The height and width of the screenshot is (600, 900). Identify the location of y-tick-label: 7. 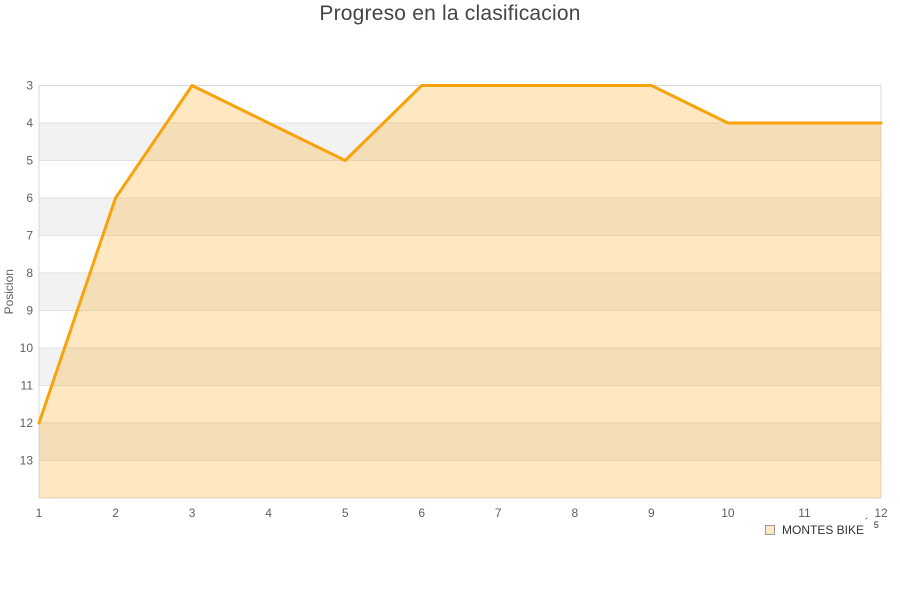
(29, 236).